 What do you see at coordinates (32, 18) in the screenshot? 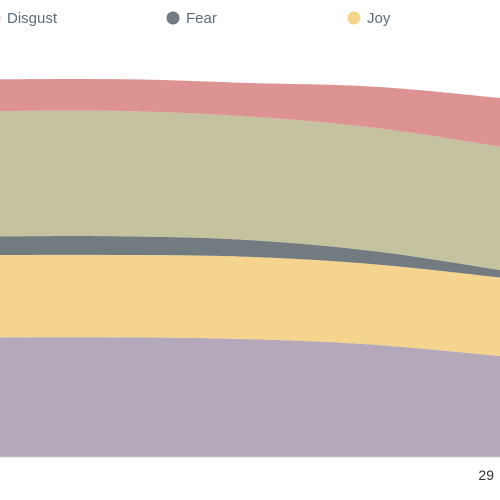
I see `legend-label: Disgust` at bounding box center [32, 18].